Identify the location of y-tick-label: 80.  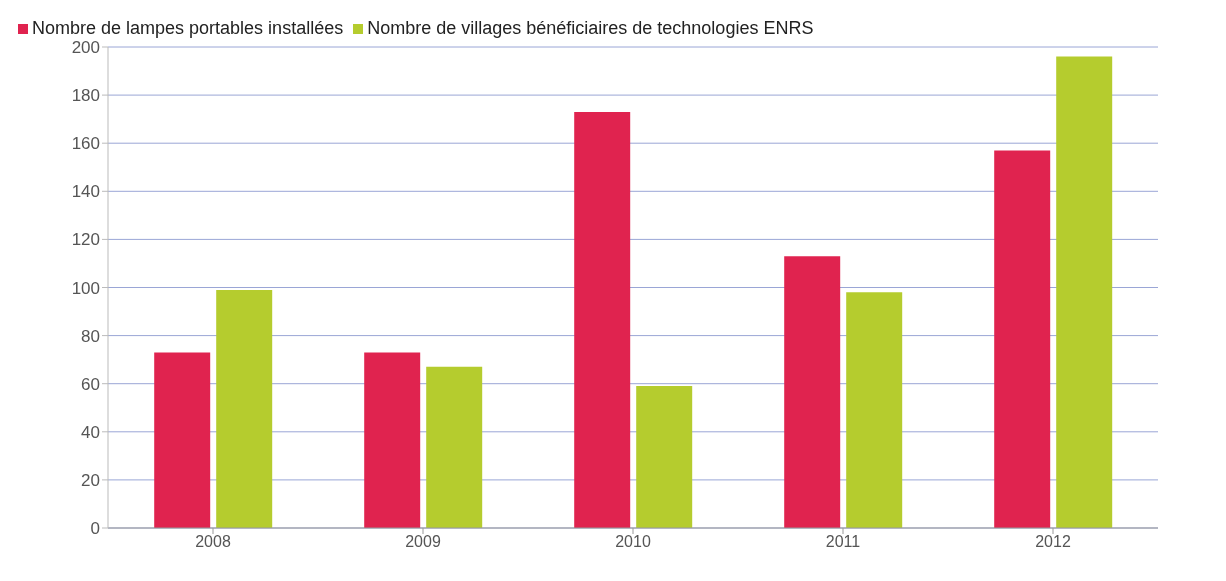
(90, 336).